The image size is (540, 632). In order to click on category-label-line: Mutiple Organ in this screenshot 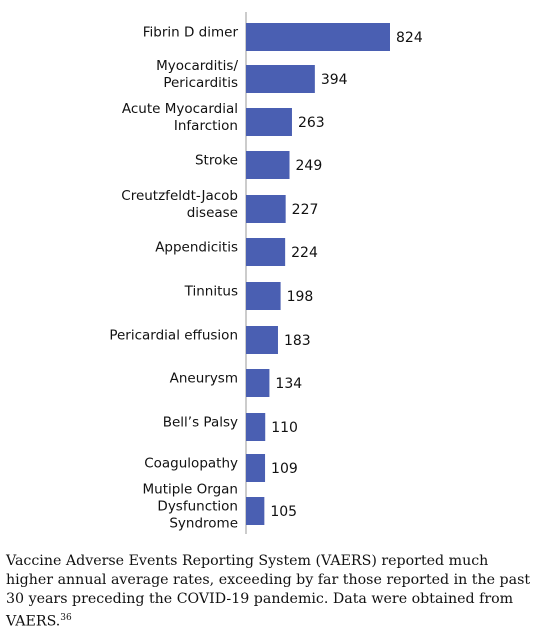, I will do `click(190, 490)`.